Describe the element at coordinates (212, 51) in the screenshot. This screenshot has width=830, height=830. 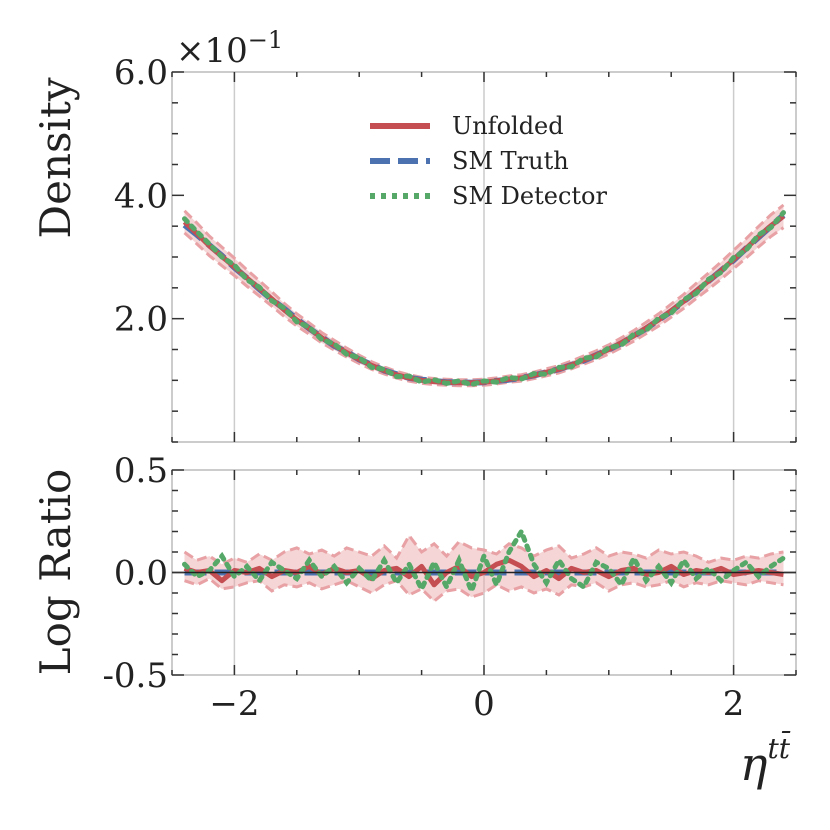
I see `exponent-base: ×10` at that location.